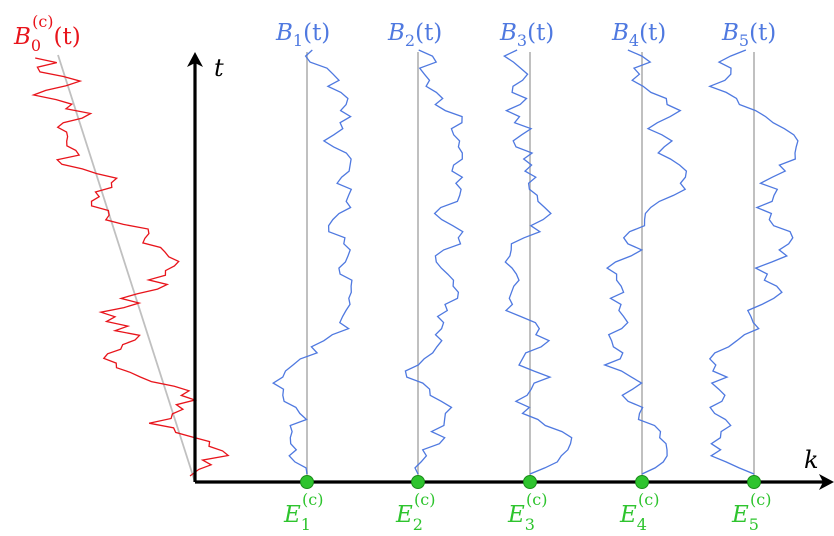 The width and height of the screenshot is (834, 536). Describe the element at coordinates (219, 68) in the screenshot. I see `y-axis-label: t` at that location.